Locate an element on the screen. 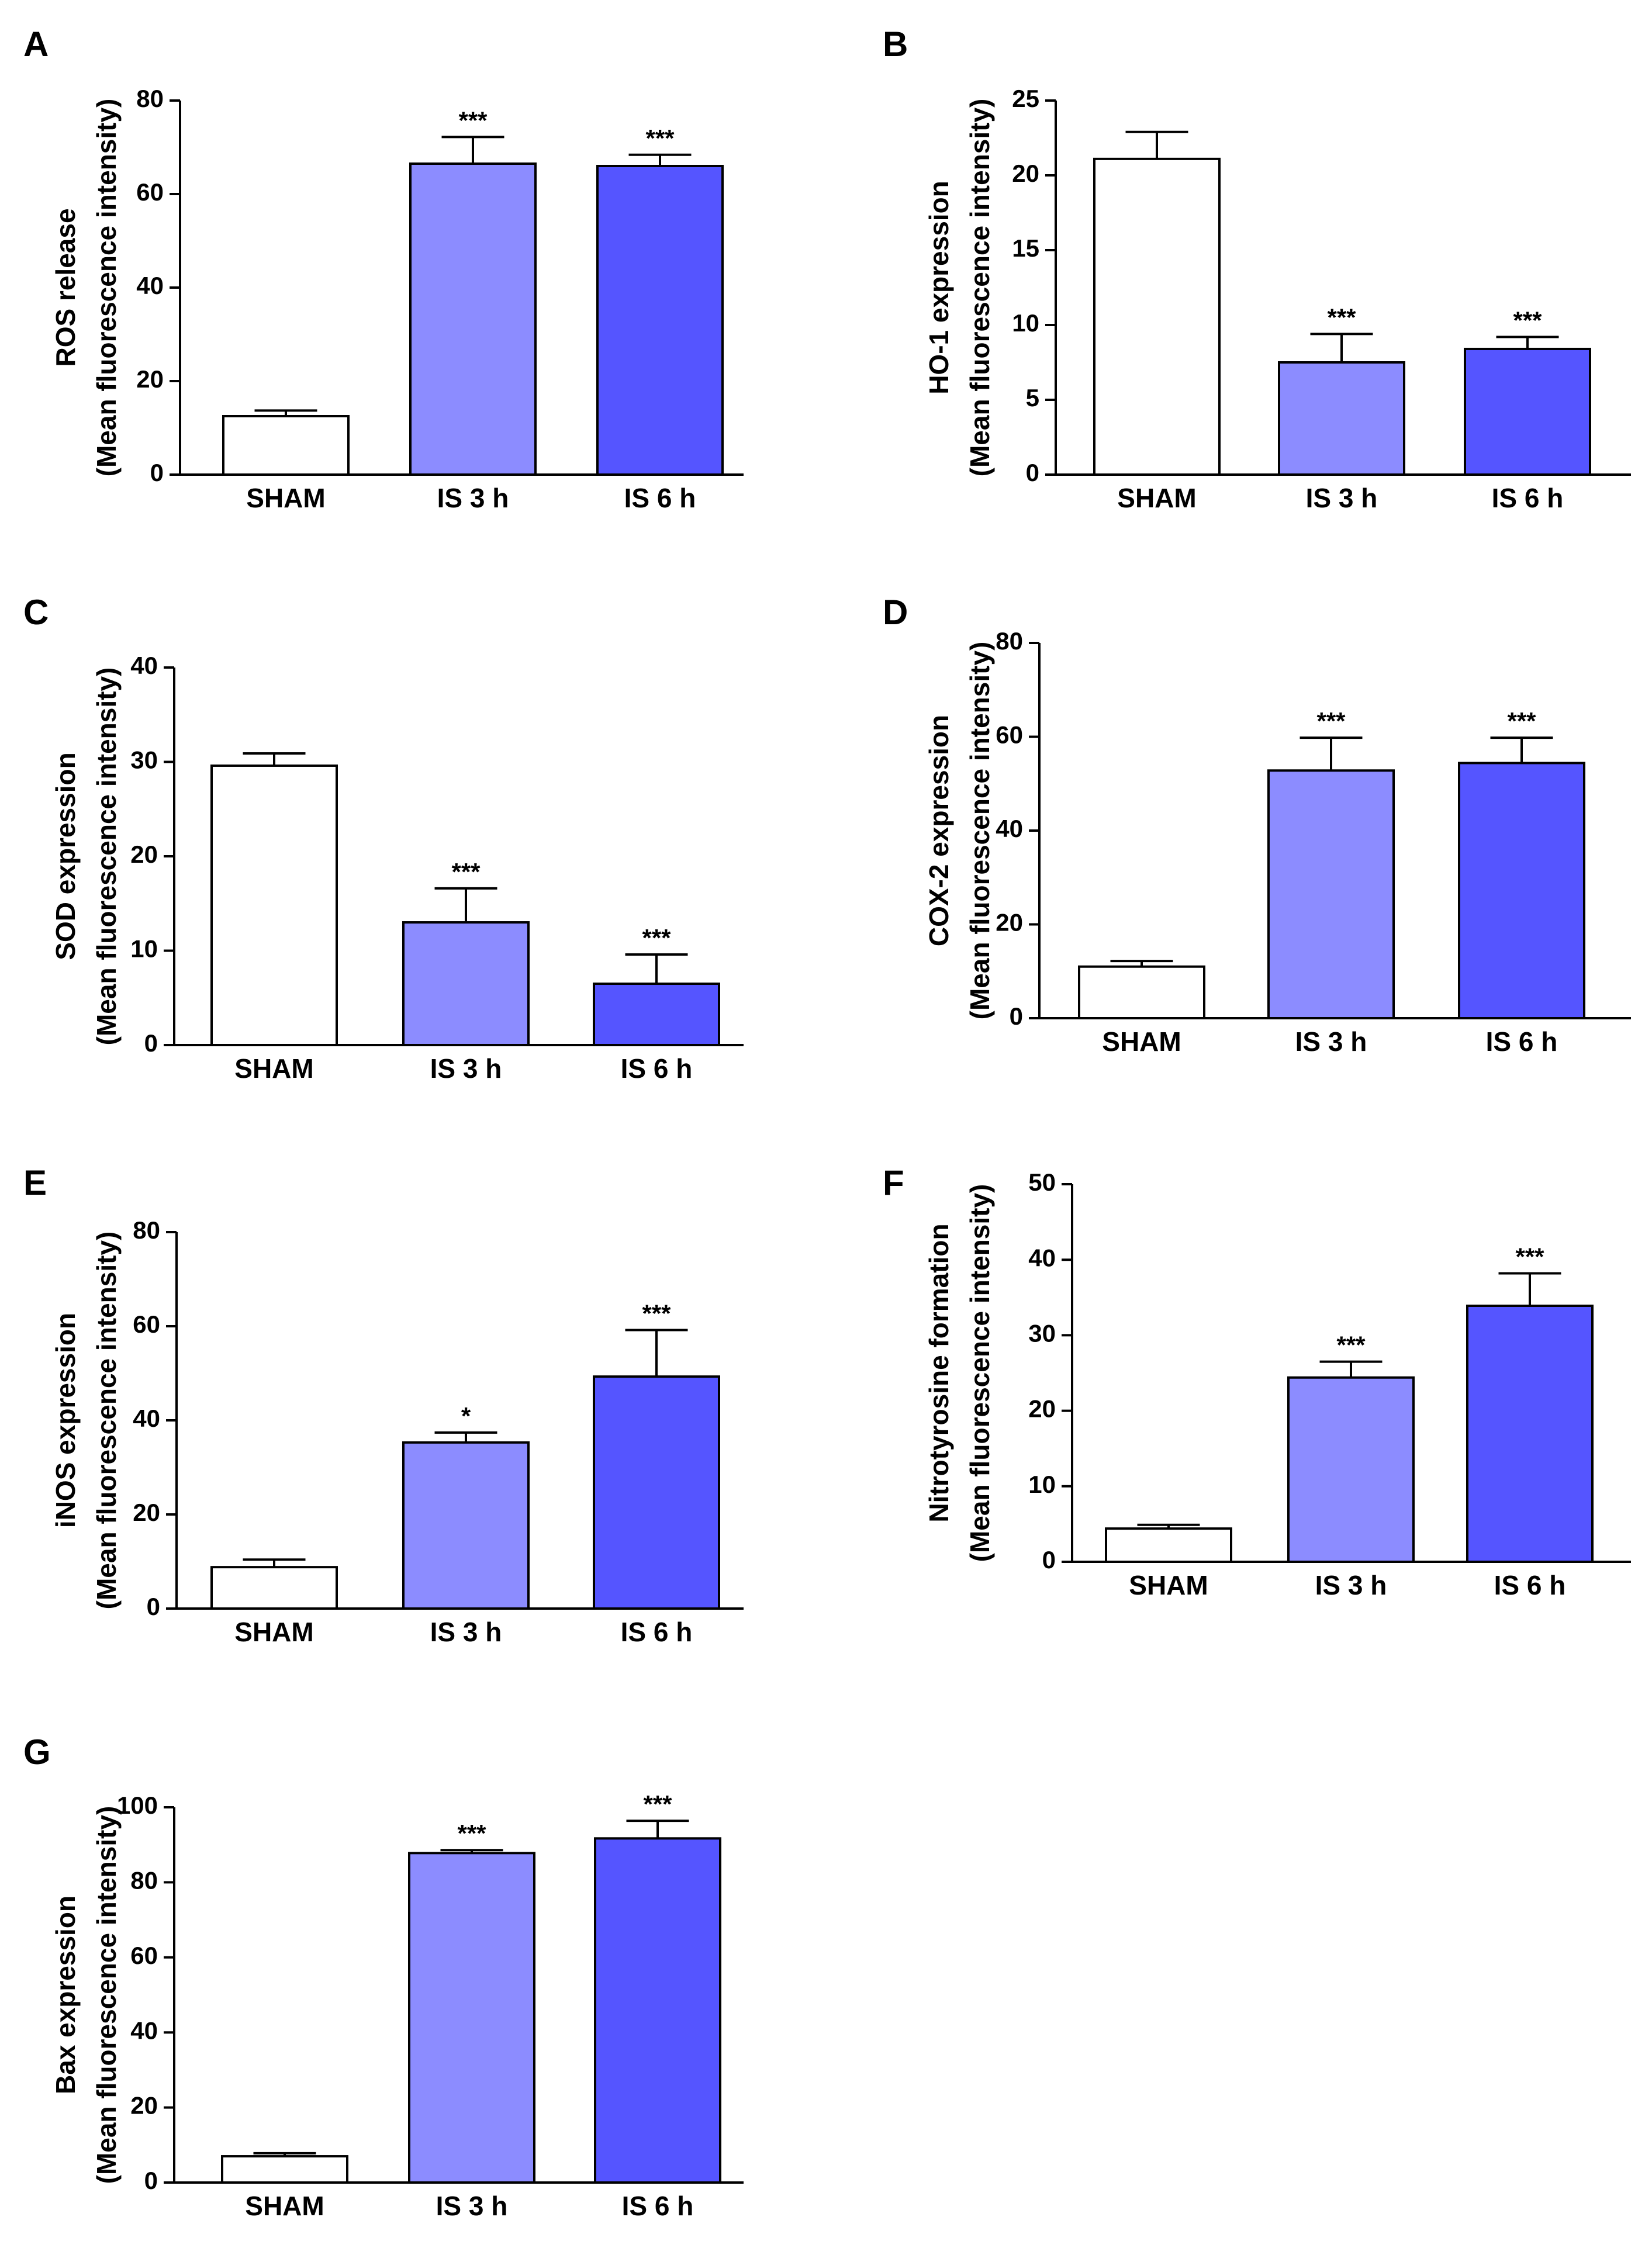 This screenshot has height=2248, width=1652. panel-letter: A is located at coordinates (36, 45).